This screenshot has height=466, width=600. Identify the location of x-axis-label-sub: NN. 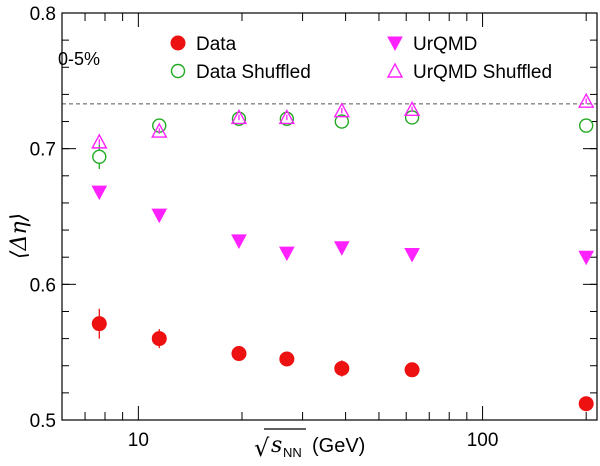
(292, 452).